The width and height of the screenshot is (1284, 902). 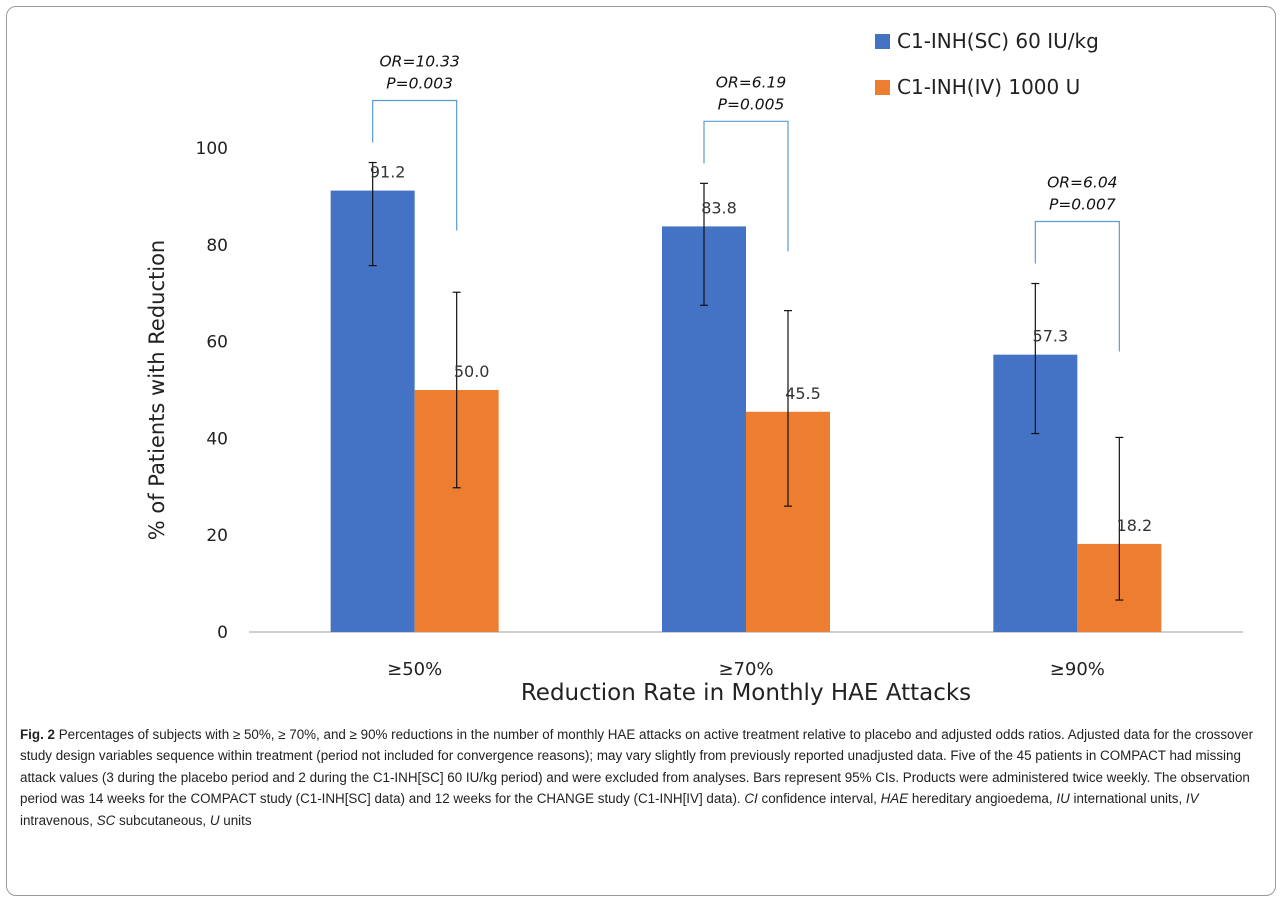 What do you see at coordinates (719, 207) in the screenshot?
I see `data-label: 83.8` at bounding box center [719, 207].